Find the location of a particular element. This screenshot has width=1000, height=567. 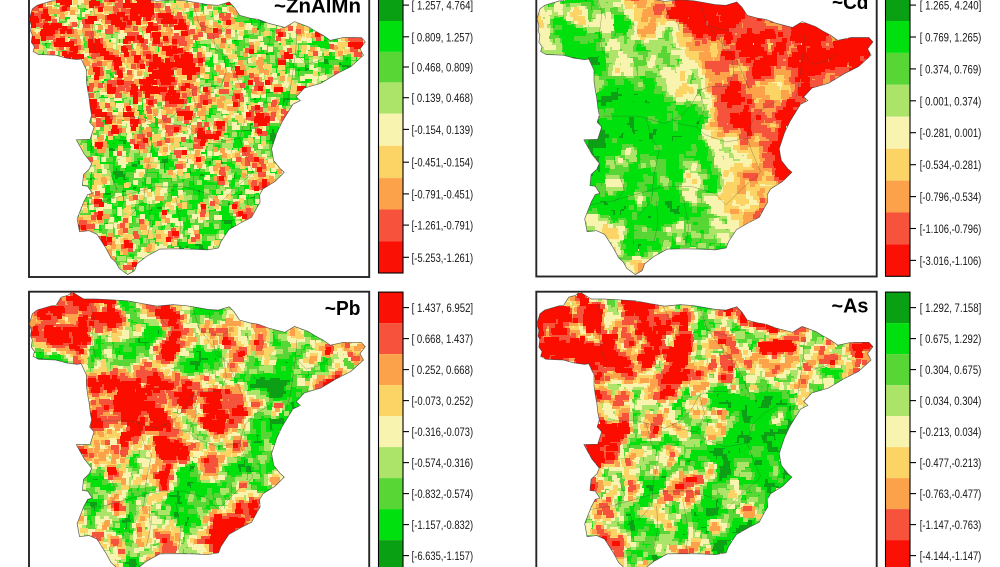

svg-text: [ 0.769, 1.265) is located at coordinates (951, 38).